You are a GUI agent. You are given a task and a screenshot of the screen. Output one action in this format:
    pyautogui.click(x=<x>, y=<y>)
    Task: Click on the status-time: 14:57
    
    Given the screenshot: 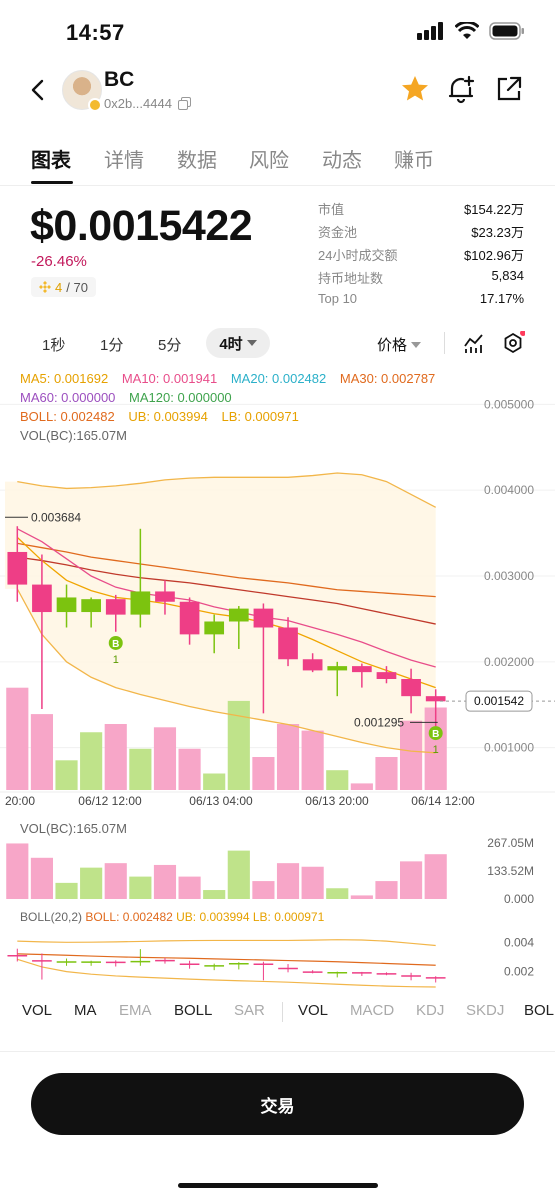 What is the action you would take?
    pyautogui.click(x=95, y=32)
    